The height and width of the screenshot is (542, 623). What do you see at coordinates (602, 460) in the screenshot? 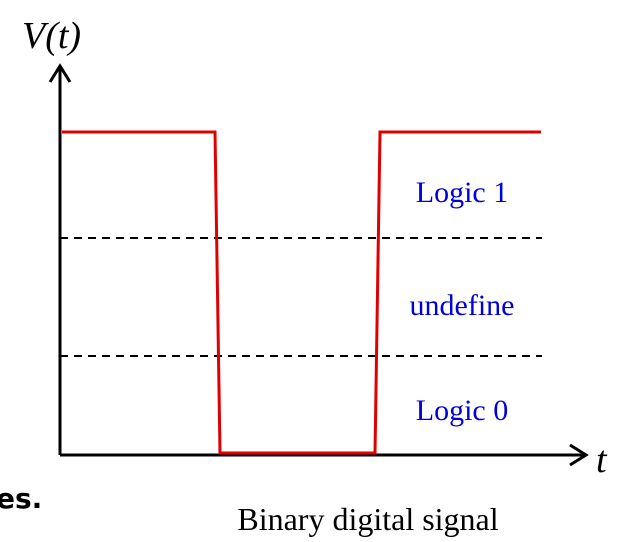
I see `x-axis-label: t` at bounding box center [602, 460].